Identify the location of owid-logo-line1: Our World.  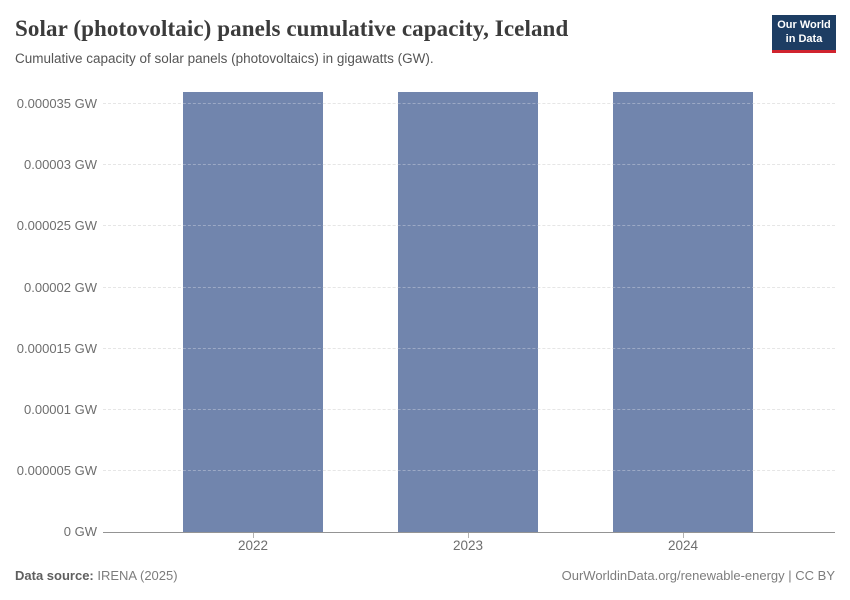
(804, 25).